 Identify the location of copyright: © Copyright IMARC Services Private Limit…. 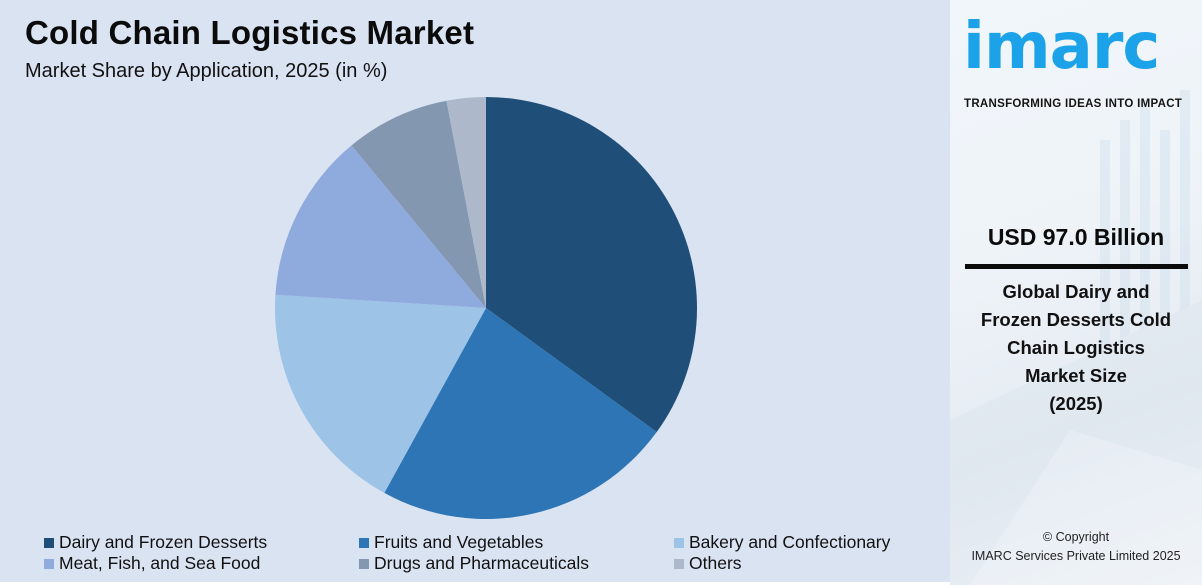
(1076, 546).